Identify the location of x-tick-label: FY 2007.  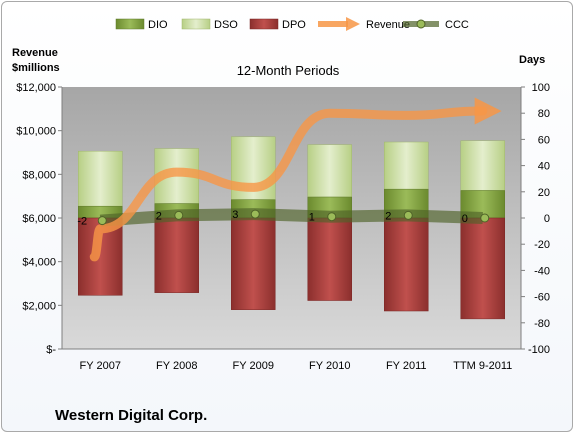
(100, 366).